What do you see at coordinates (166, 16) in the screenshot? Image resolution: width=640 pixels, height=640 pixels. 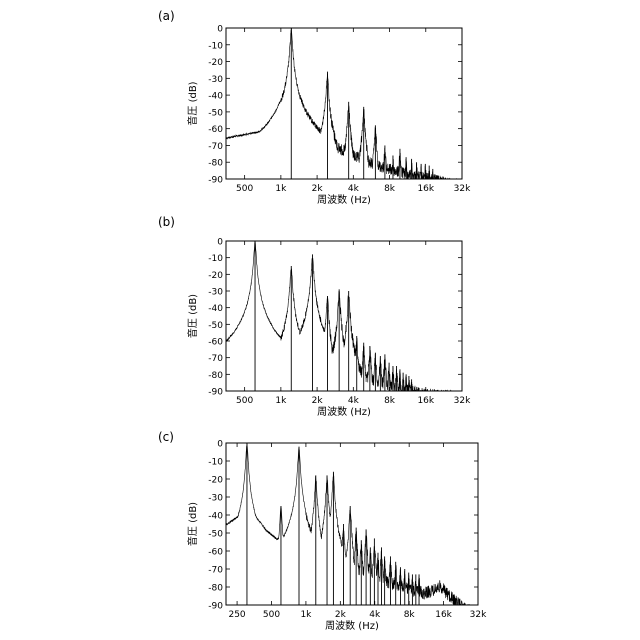 I see `panel-label: (a)` at bounding box center [166, 16].